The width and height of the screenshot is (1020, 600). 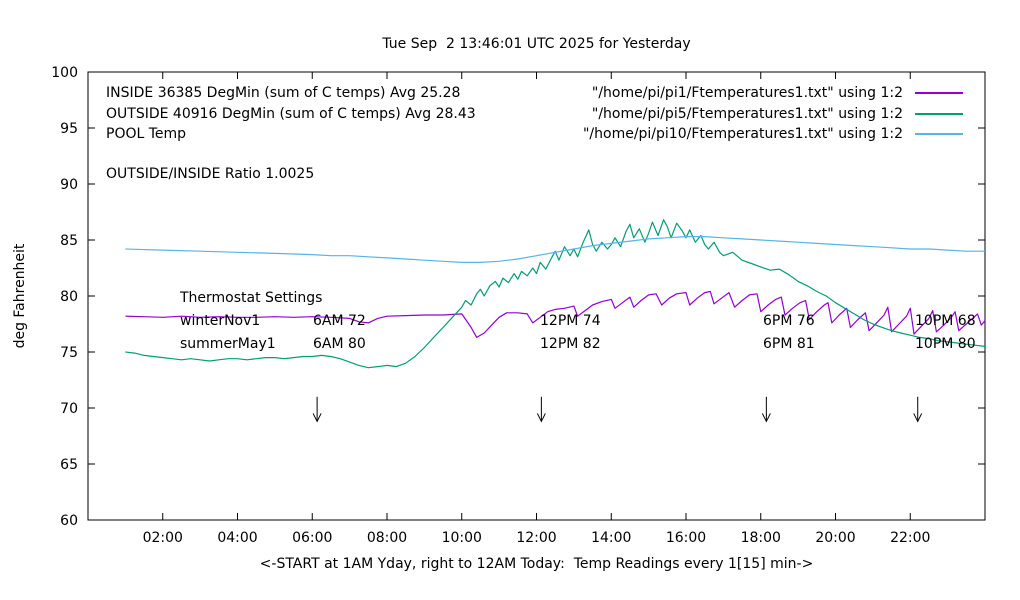 What do you see at coordinates (237, 538) in the screenshot?
I see `x-tick-label: 04:00` at bounding box center [237, 538].